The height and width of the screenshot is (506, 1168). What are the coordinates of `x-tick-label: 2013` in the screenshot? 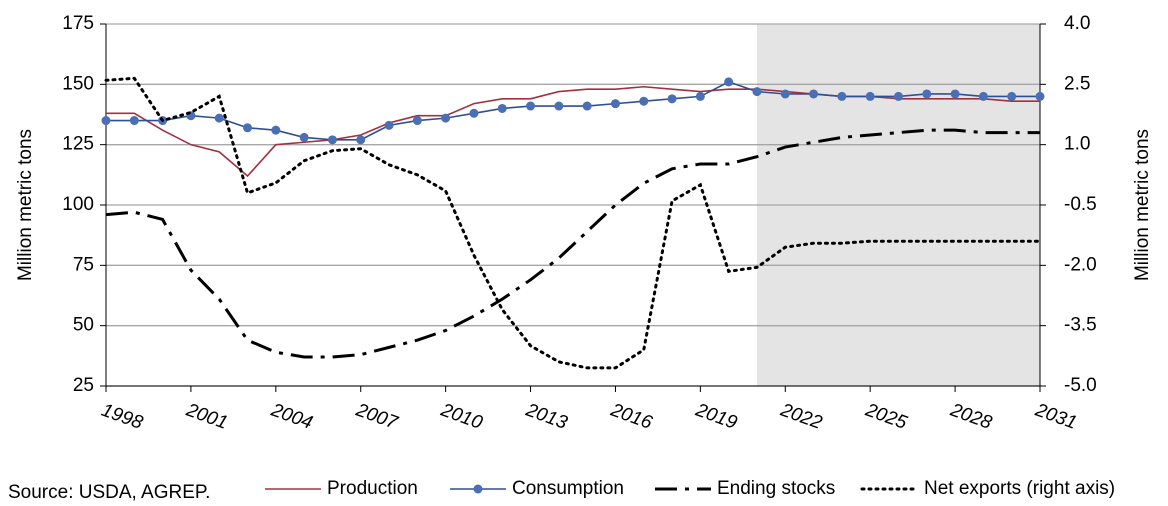 It's located at (546, 416).